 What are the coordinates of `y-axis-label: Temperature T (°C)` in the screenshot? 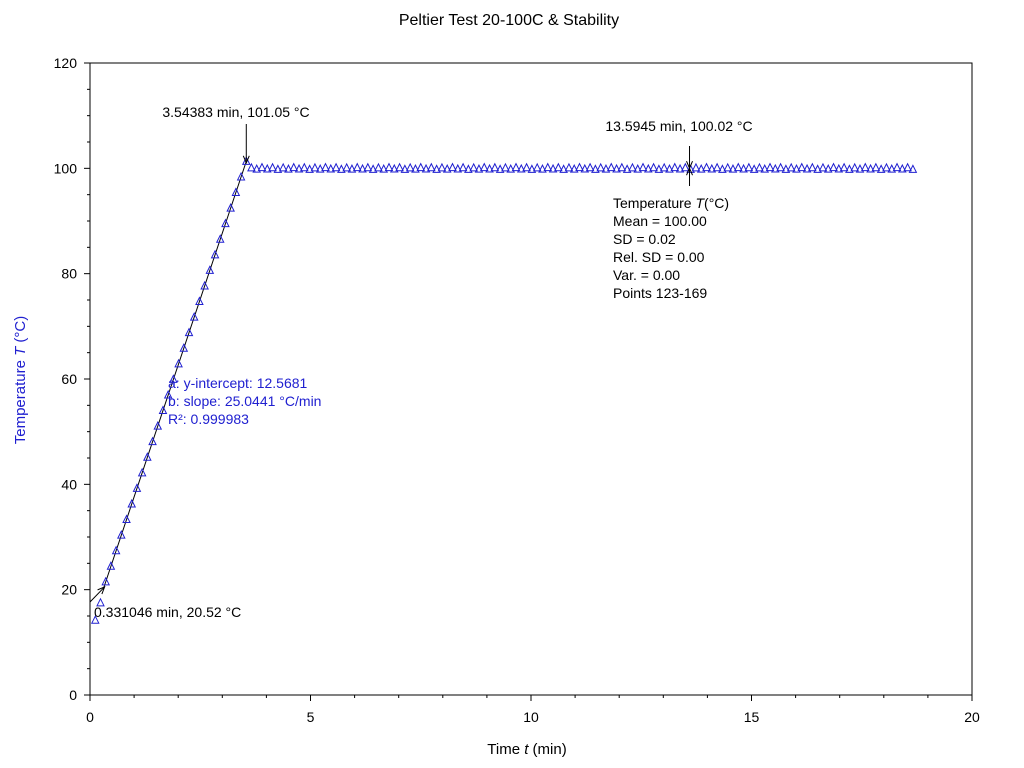 It's located at (20, 380).